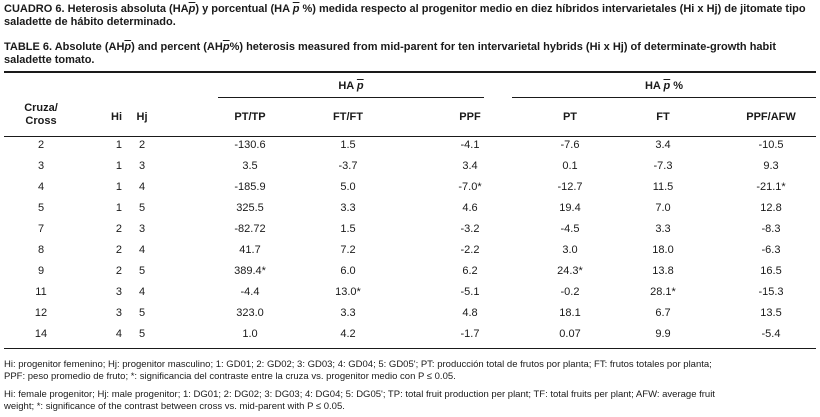 The height and width of the screenshot is (417, 820). Describe the element at coordinates (351, 86) in the screenshot. I see `group-header-absolute: HA p` at that location.